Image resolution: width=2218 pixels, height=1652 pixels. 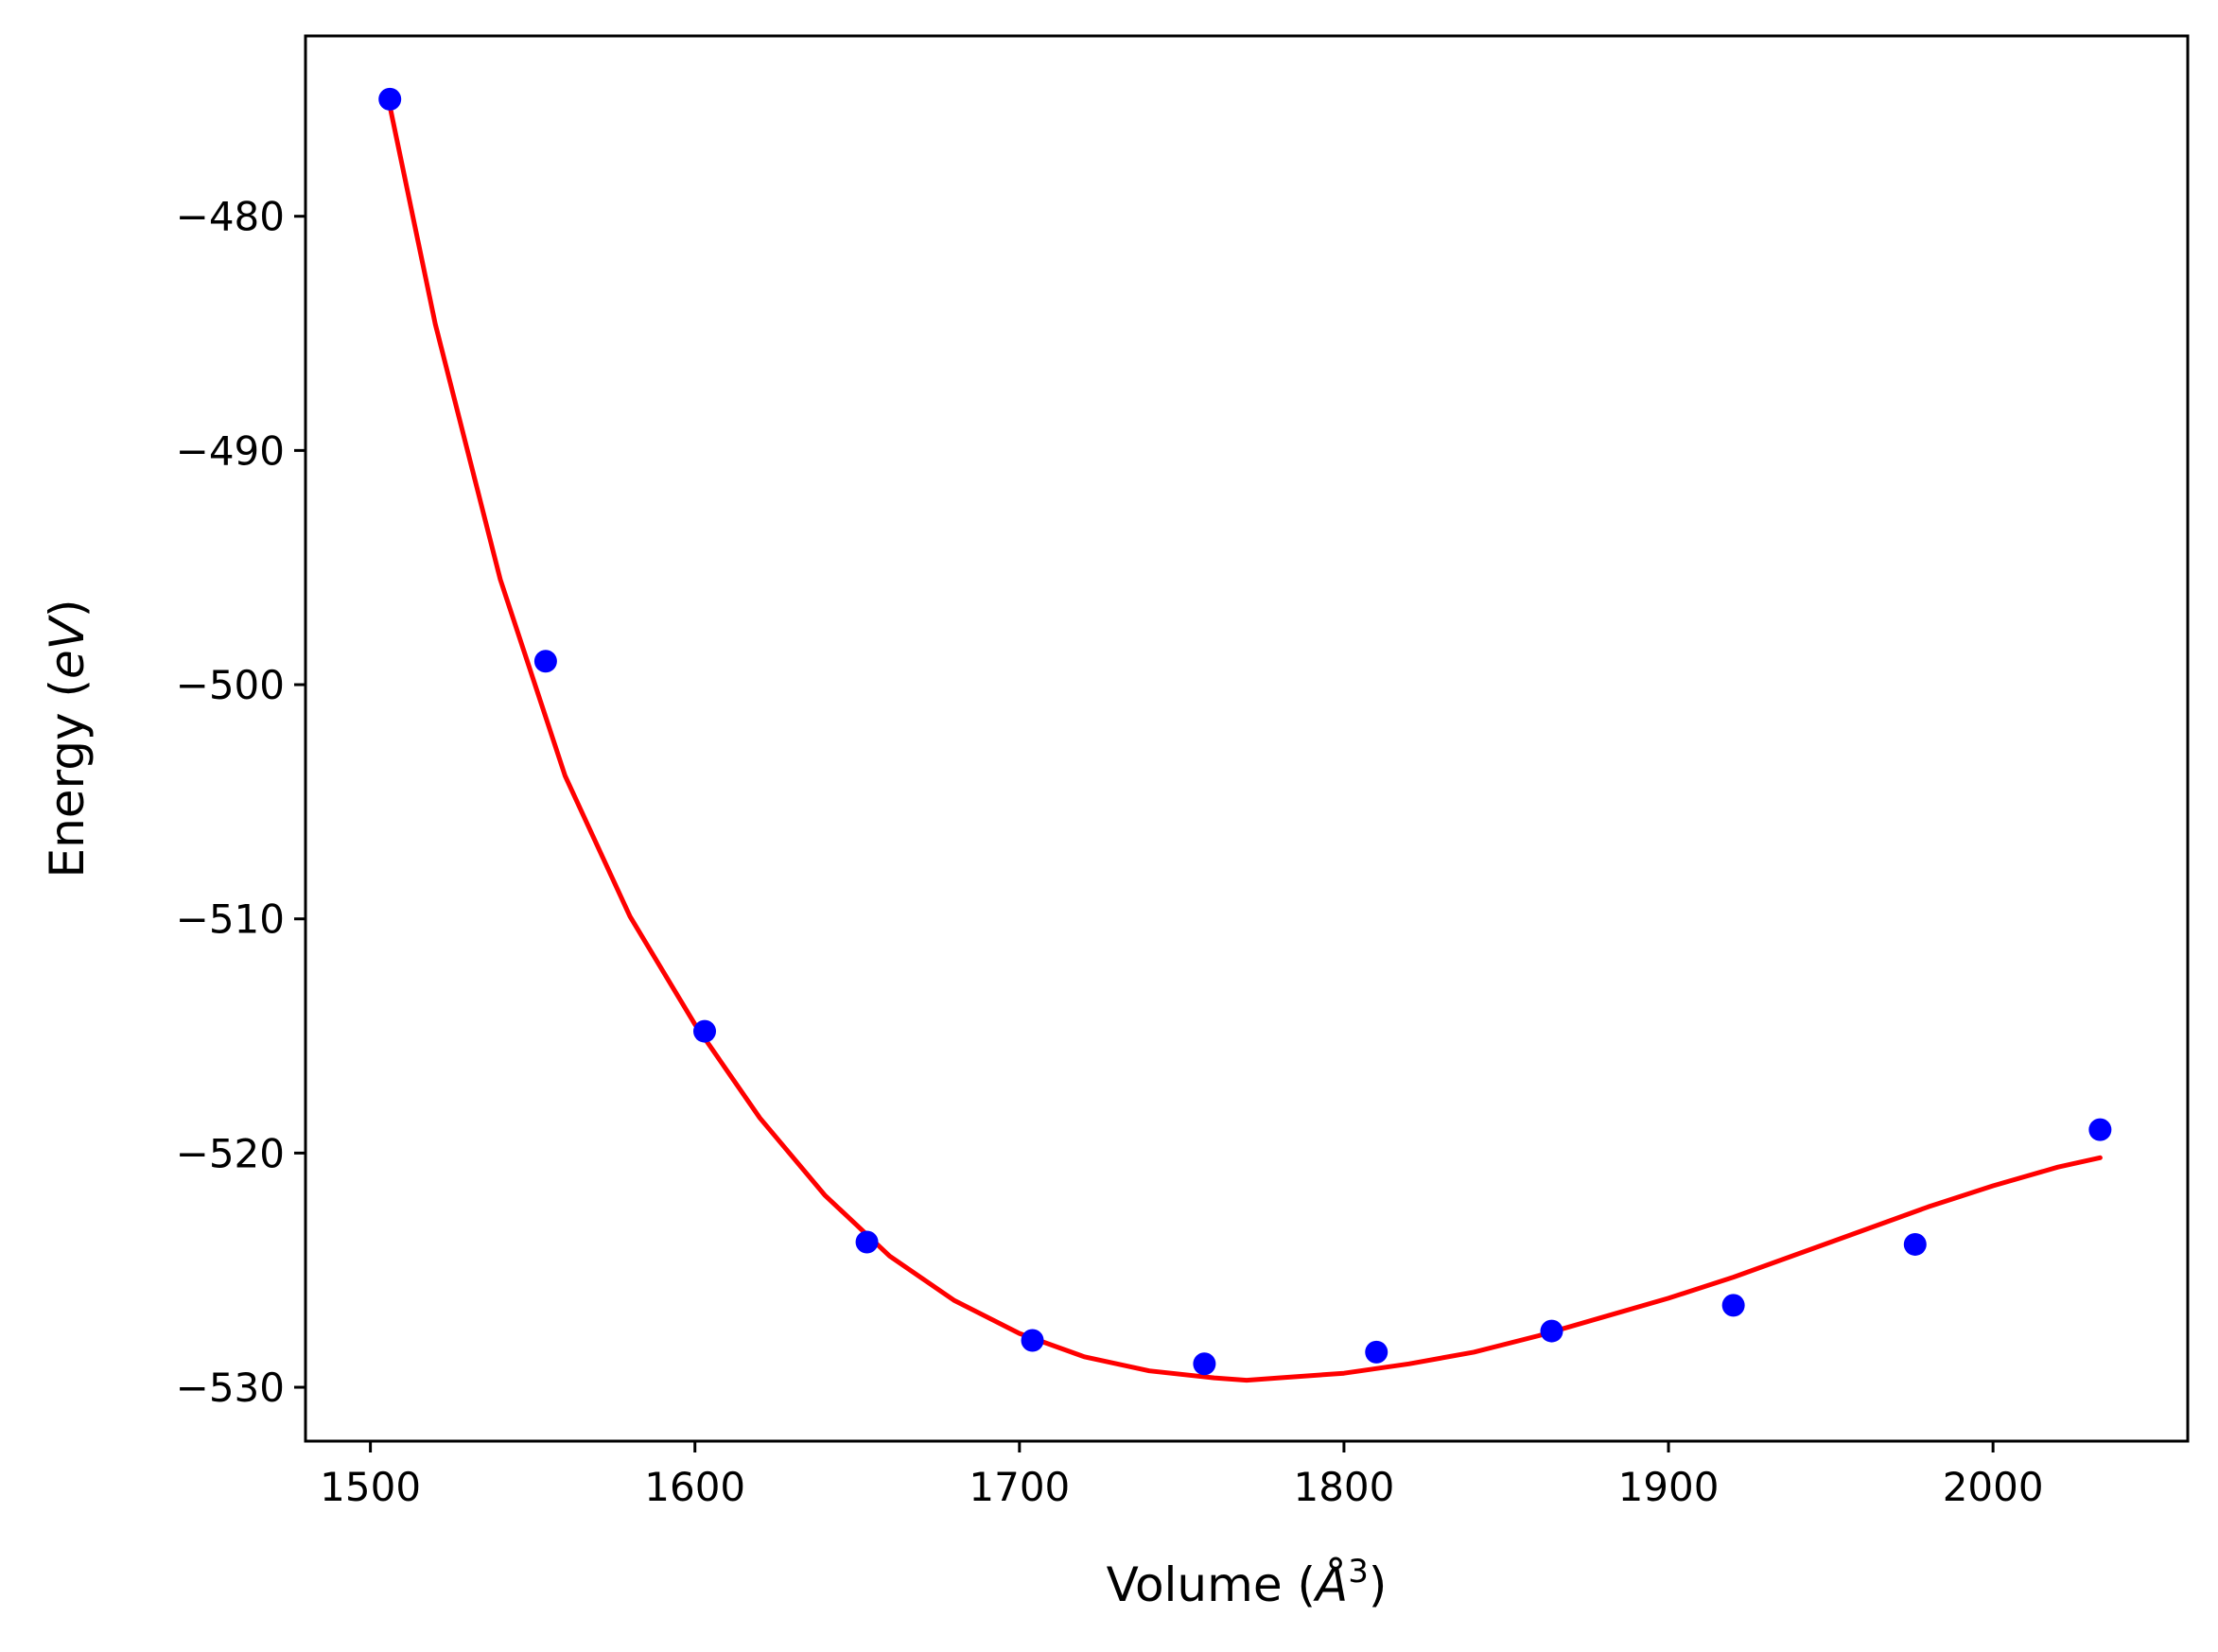 What do you see at coordinates (67, 739) in the screenshot?
I see `y-axis-label: Energy (eV)` at bounding box center [67, 739].